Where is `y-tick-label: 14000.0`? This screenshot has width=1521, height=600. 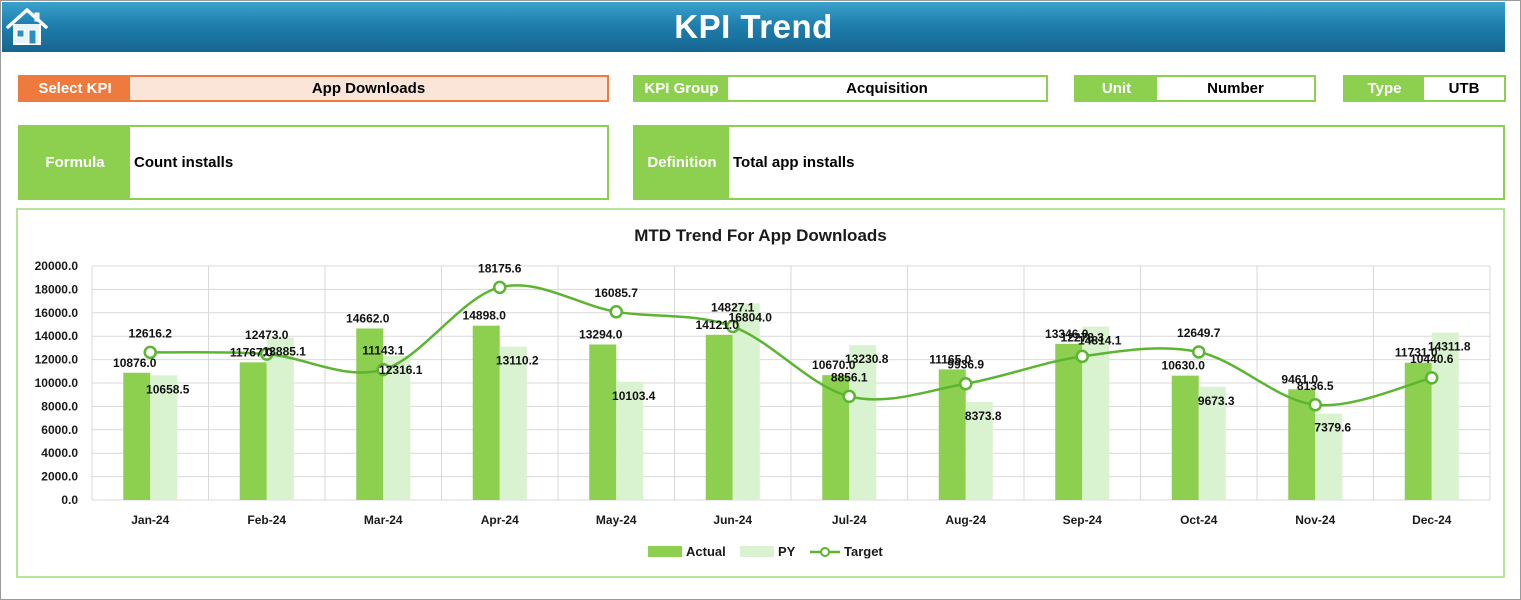
y-tick-label: 14000.0 is located at coordinates (57, 336).